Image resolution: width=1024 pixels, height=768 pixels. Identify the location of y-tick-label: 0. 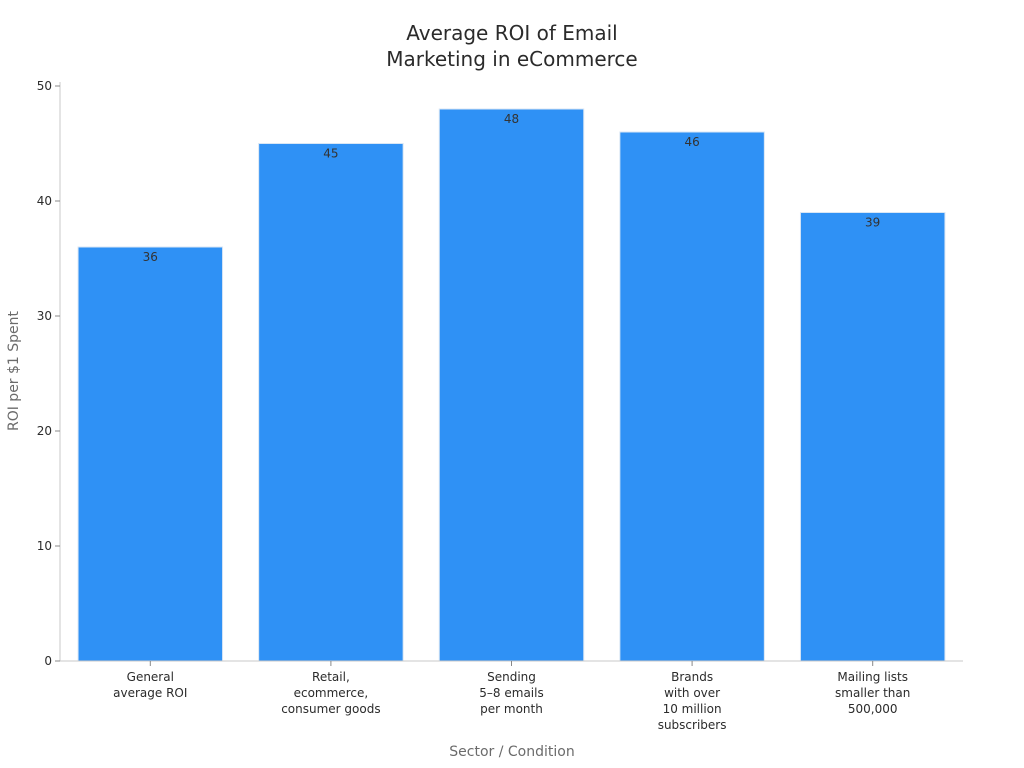
(48, 661).